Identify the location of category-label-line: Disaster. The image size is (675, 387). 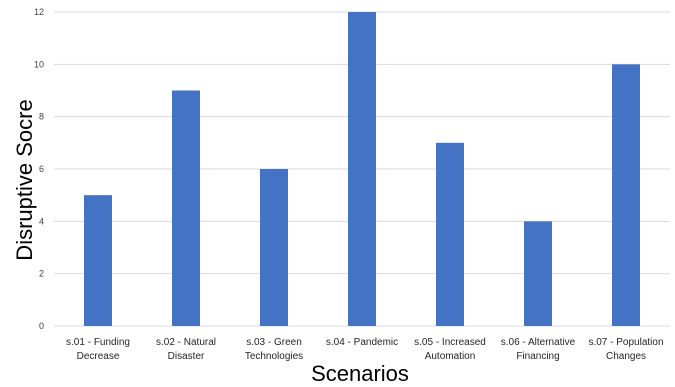
(186, 356).